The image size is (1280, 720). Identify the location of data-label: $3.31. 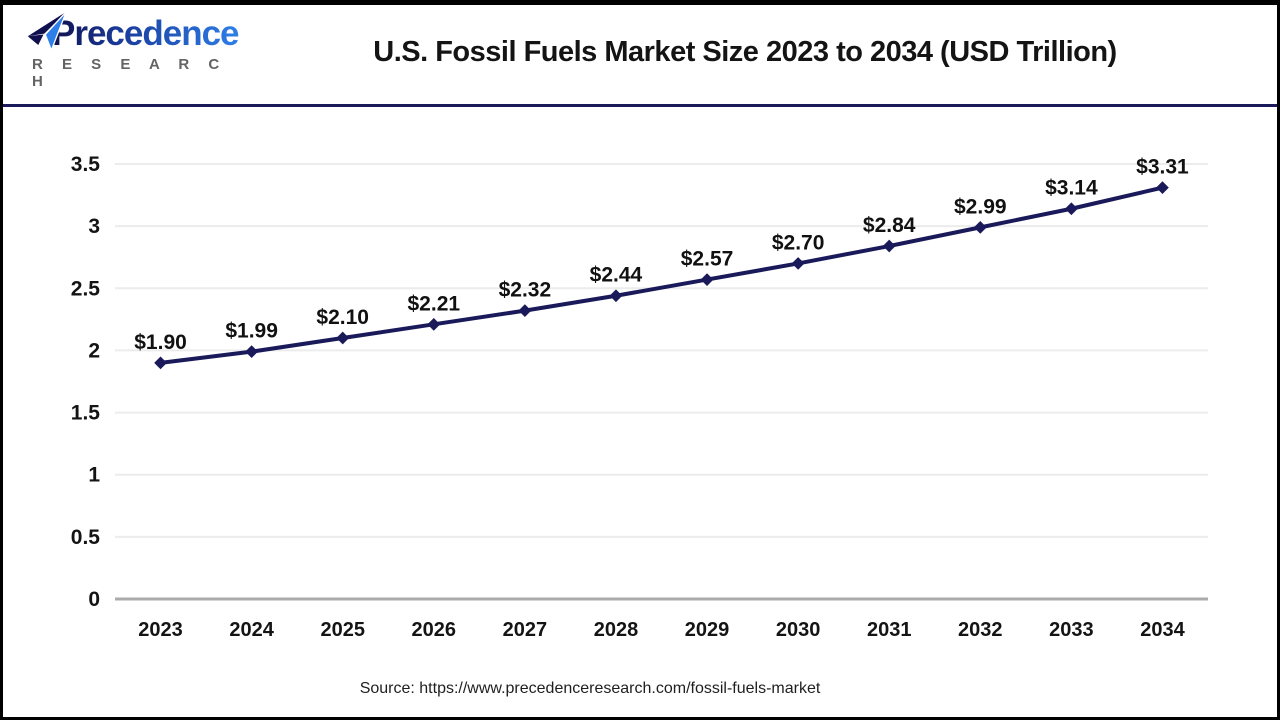
(1162, 167).